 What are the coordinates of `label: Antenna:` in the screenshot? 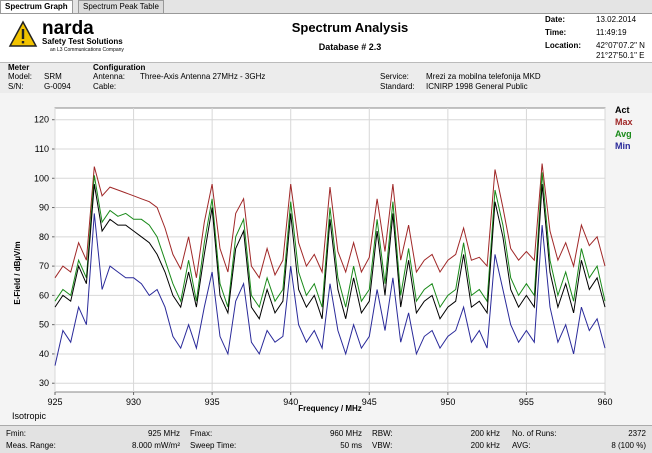 It's located at (109, 76).